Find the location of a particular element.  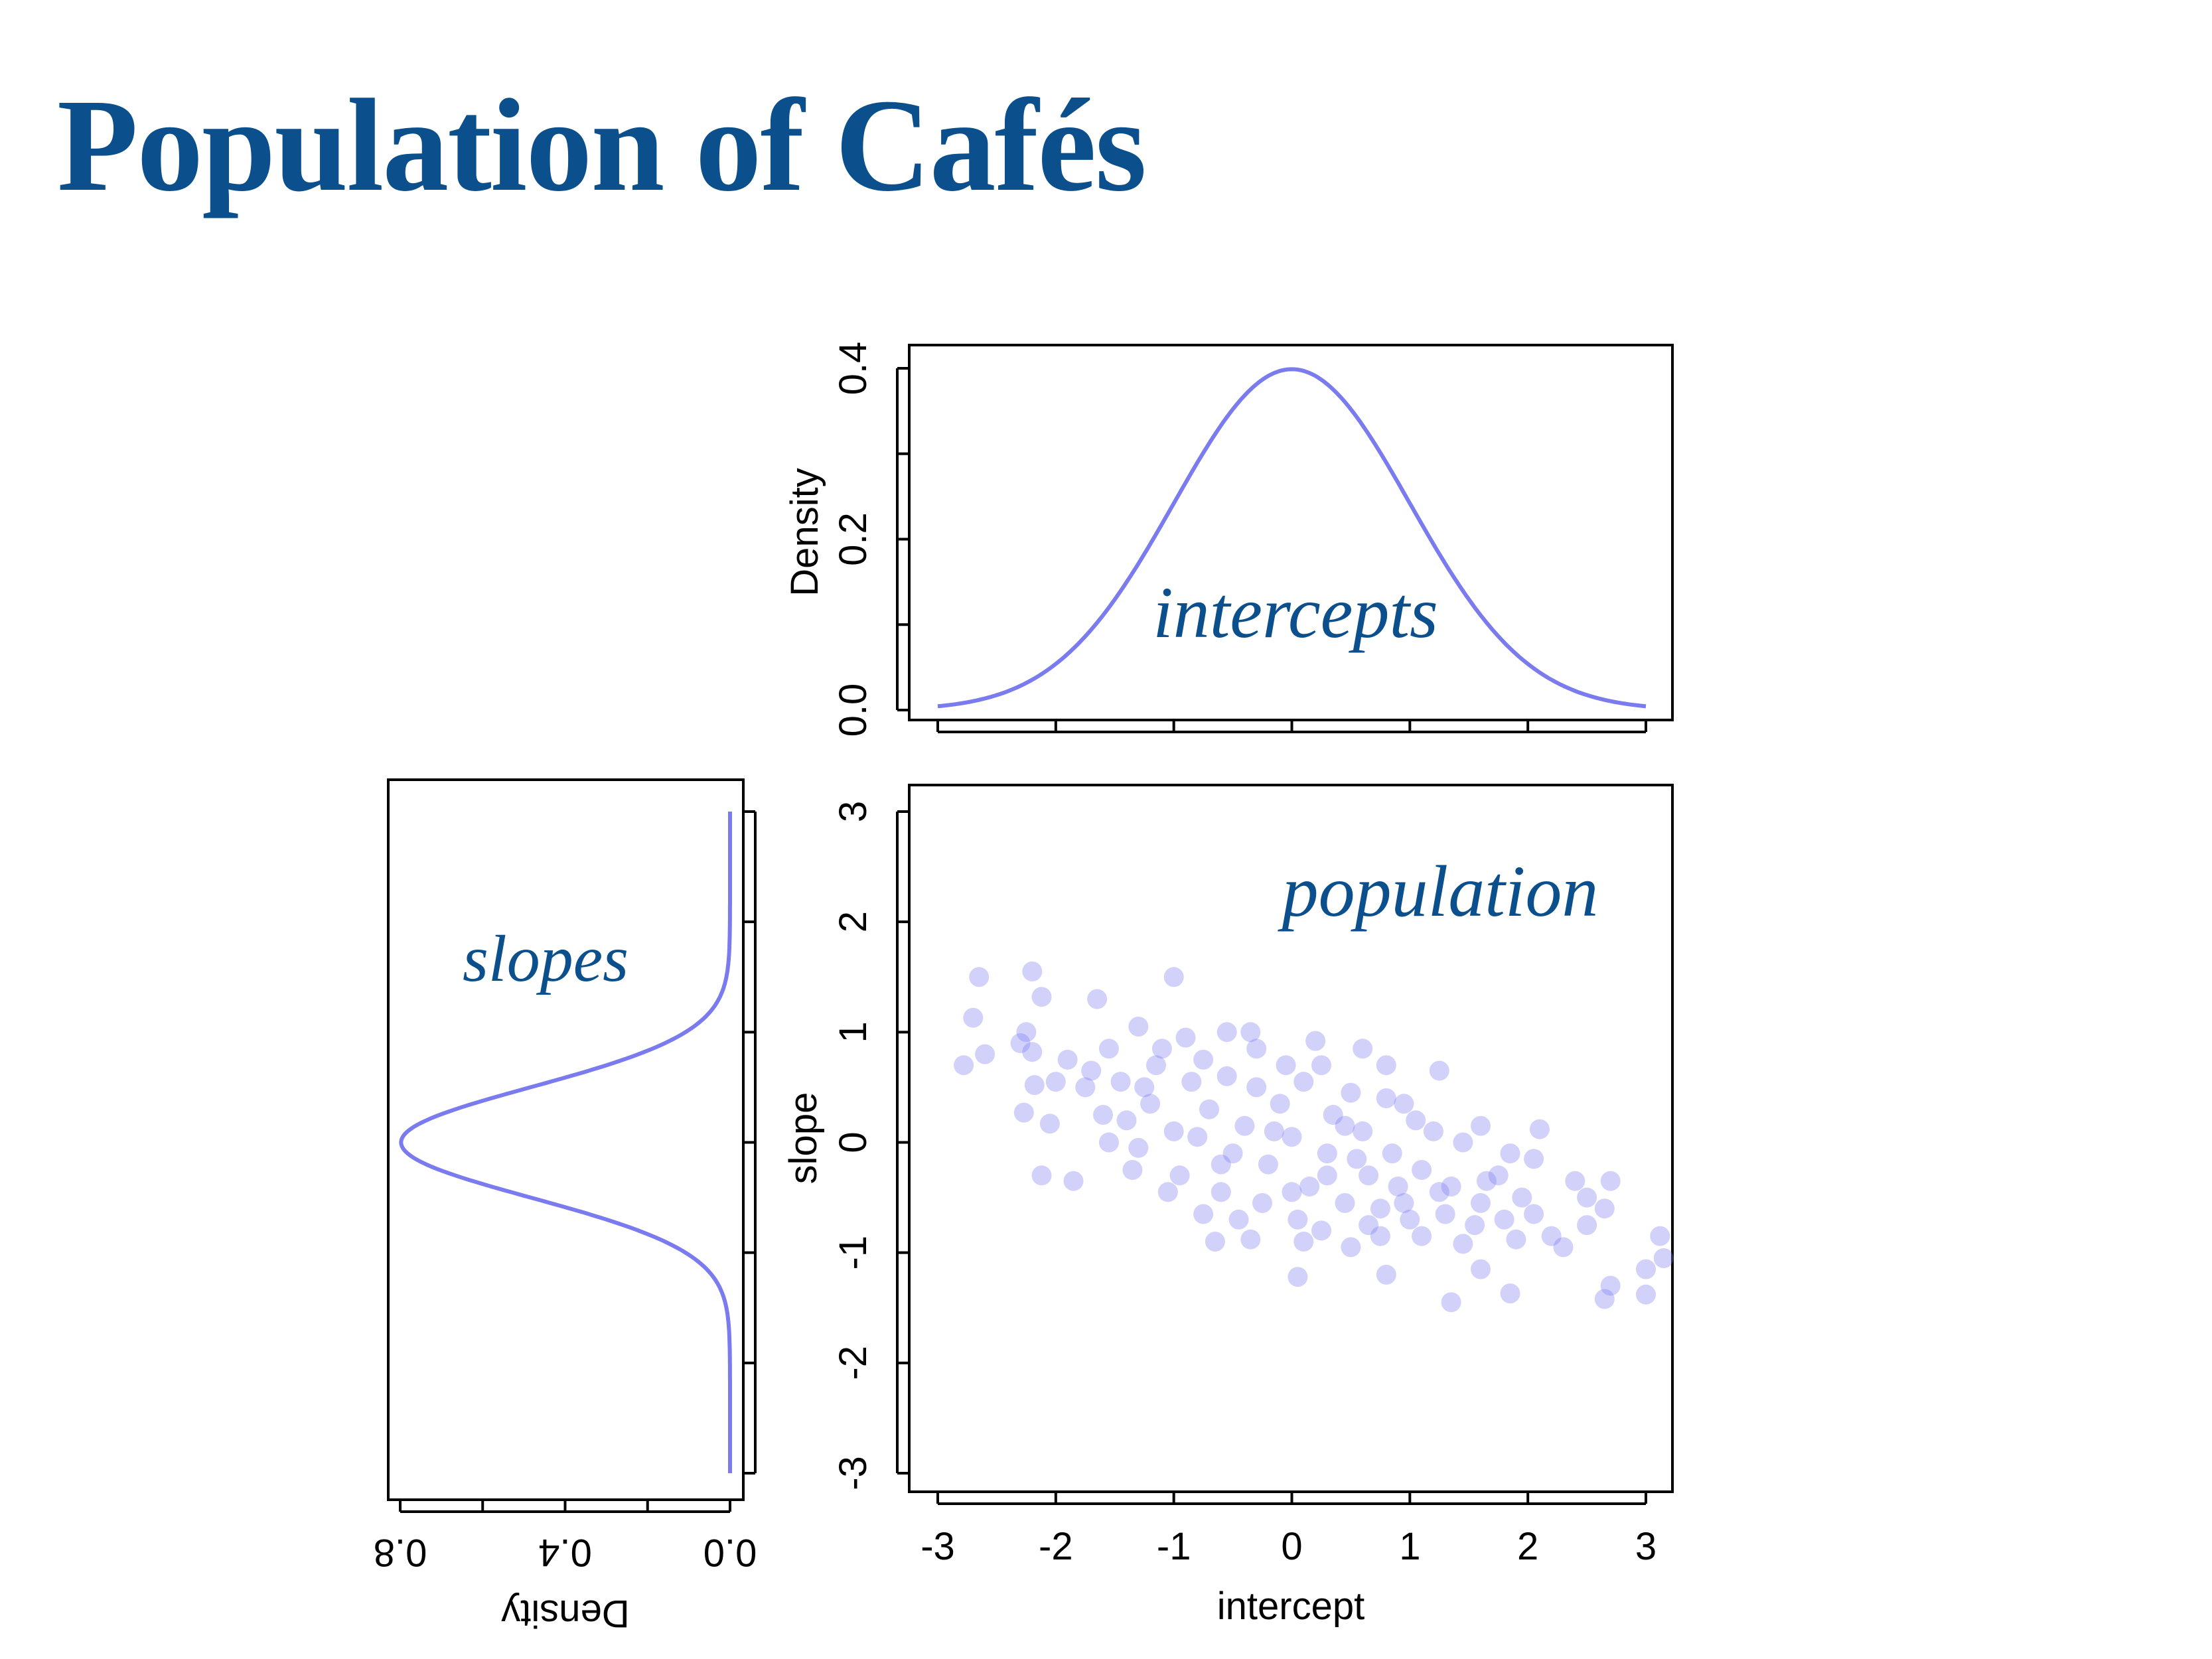

intercepts-density-curve is located at coordinates (1292, 538).